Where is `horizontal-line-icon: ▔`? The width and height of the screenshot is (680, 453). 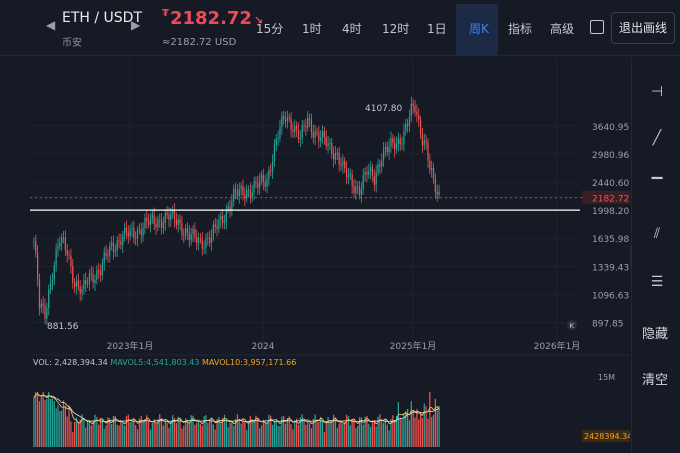 horizontal-line-icon: ▔ is located at coordinates (657, 186).